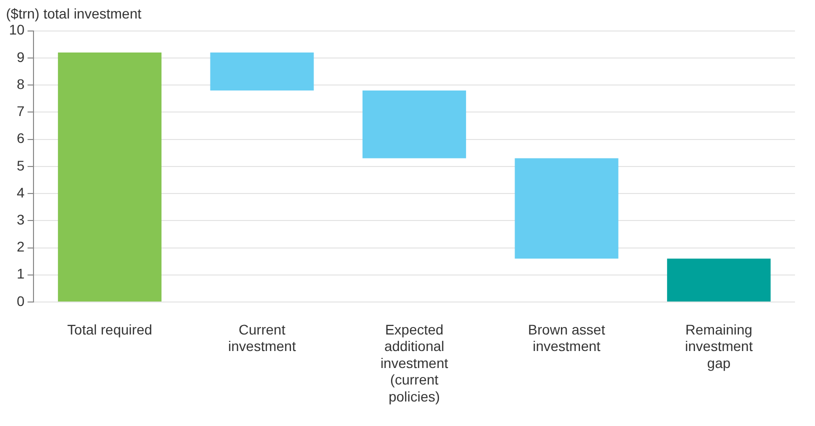 The width and height of the screenshot is (815, 426). What do you see at coordinates (20, 274) in the screenshot?
I see `y-tick-label: 1` at bounding box center [20, 274].